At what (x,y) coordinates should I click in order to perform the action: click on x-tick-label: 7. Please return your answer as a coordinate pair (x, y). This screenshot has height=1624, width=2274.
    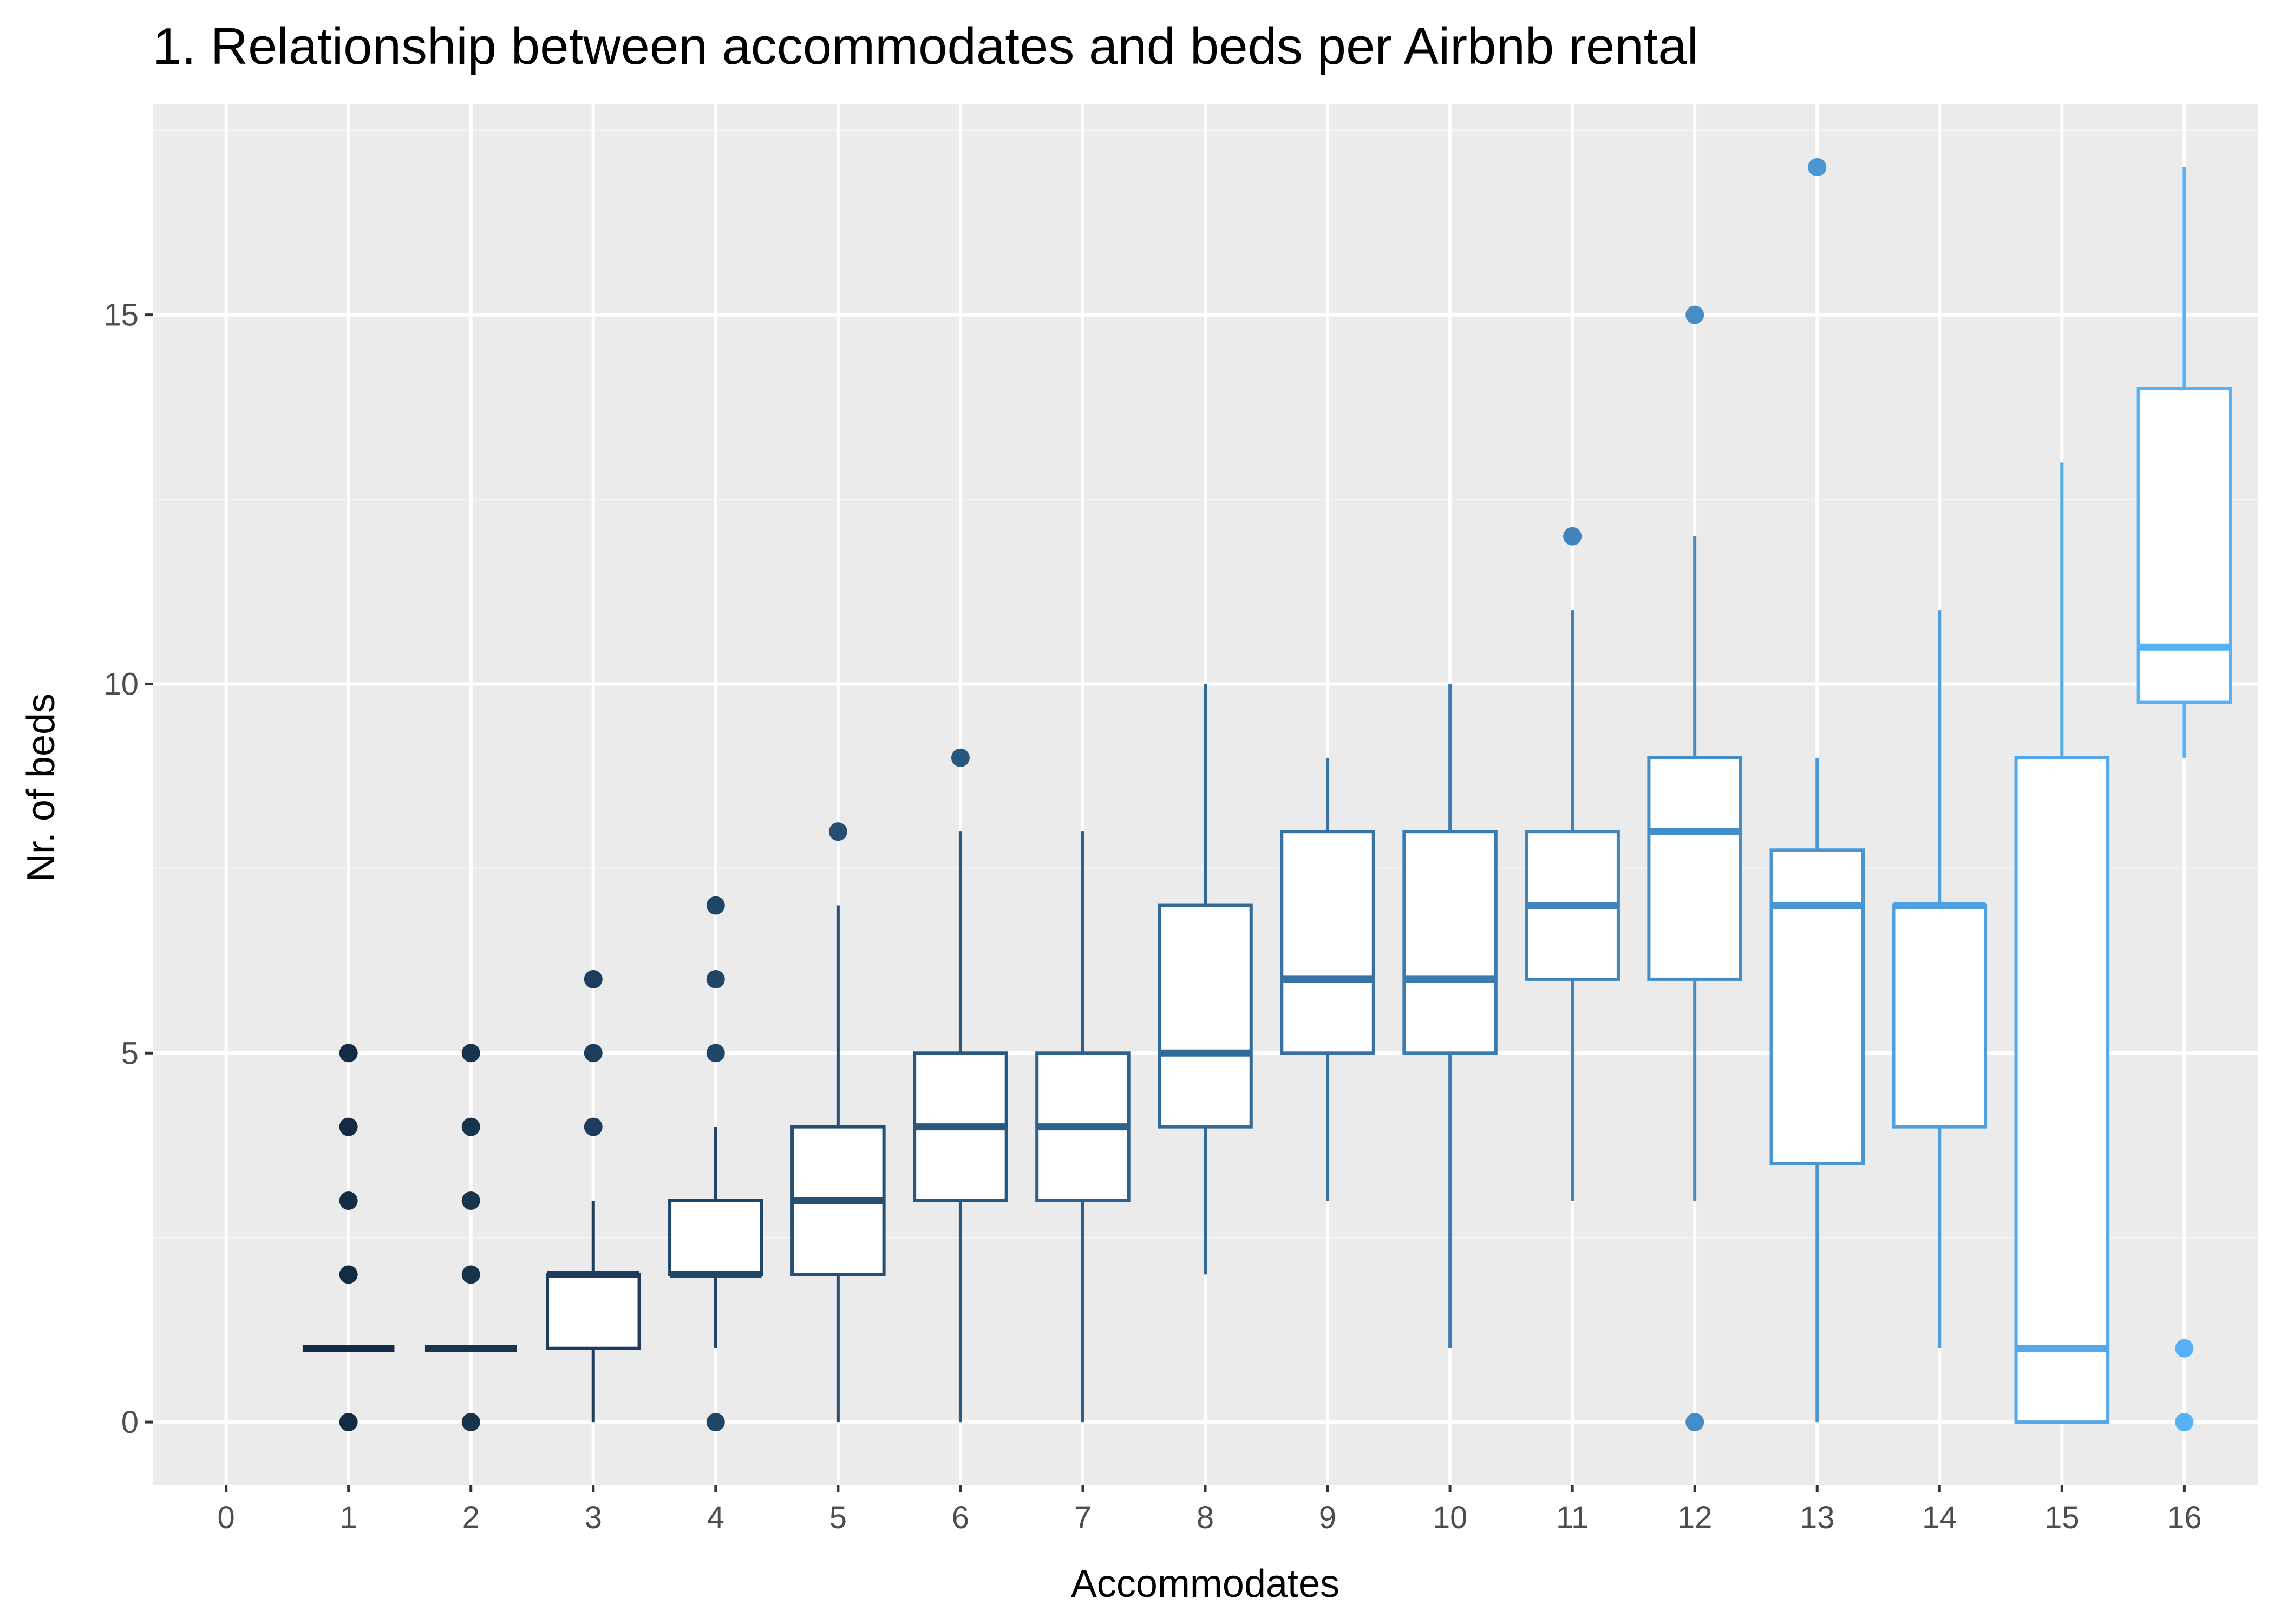
    Looking at the image, I should click on (1083, 1518).